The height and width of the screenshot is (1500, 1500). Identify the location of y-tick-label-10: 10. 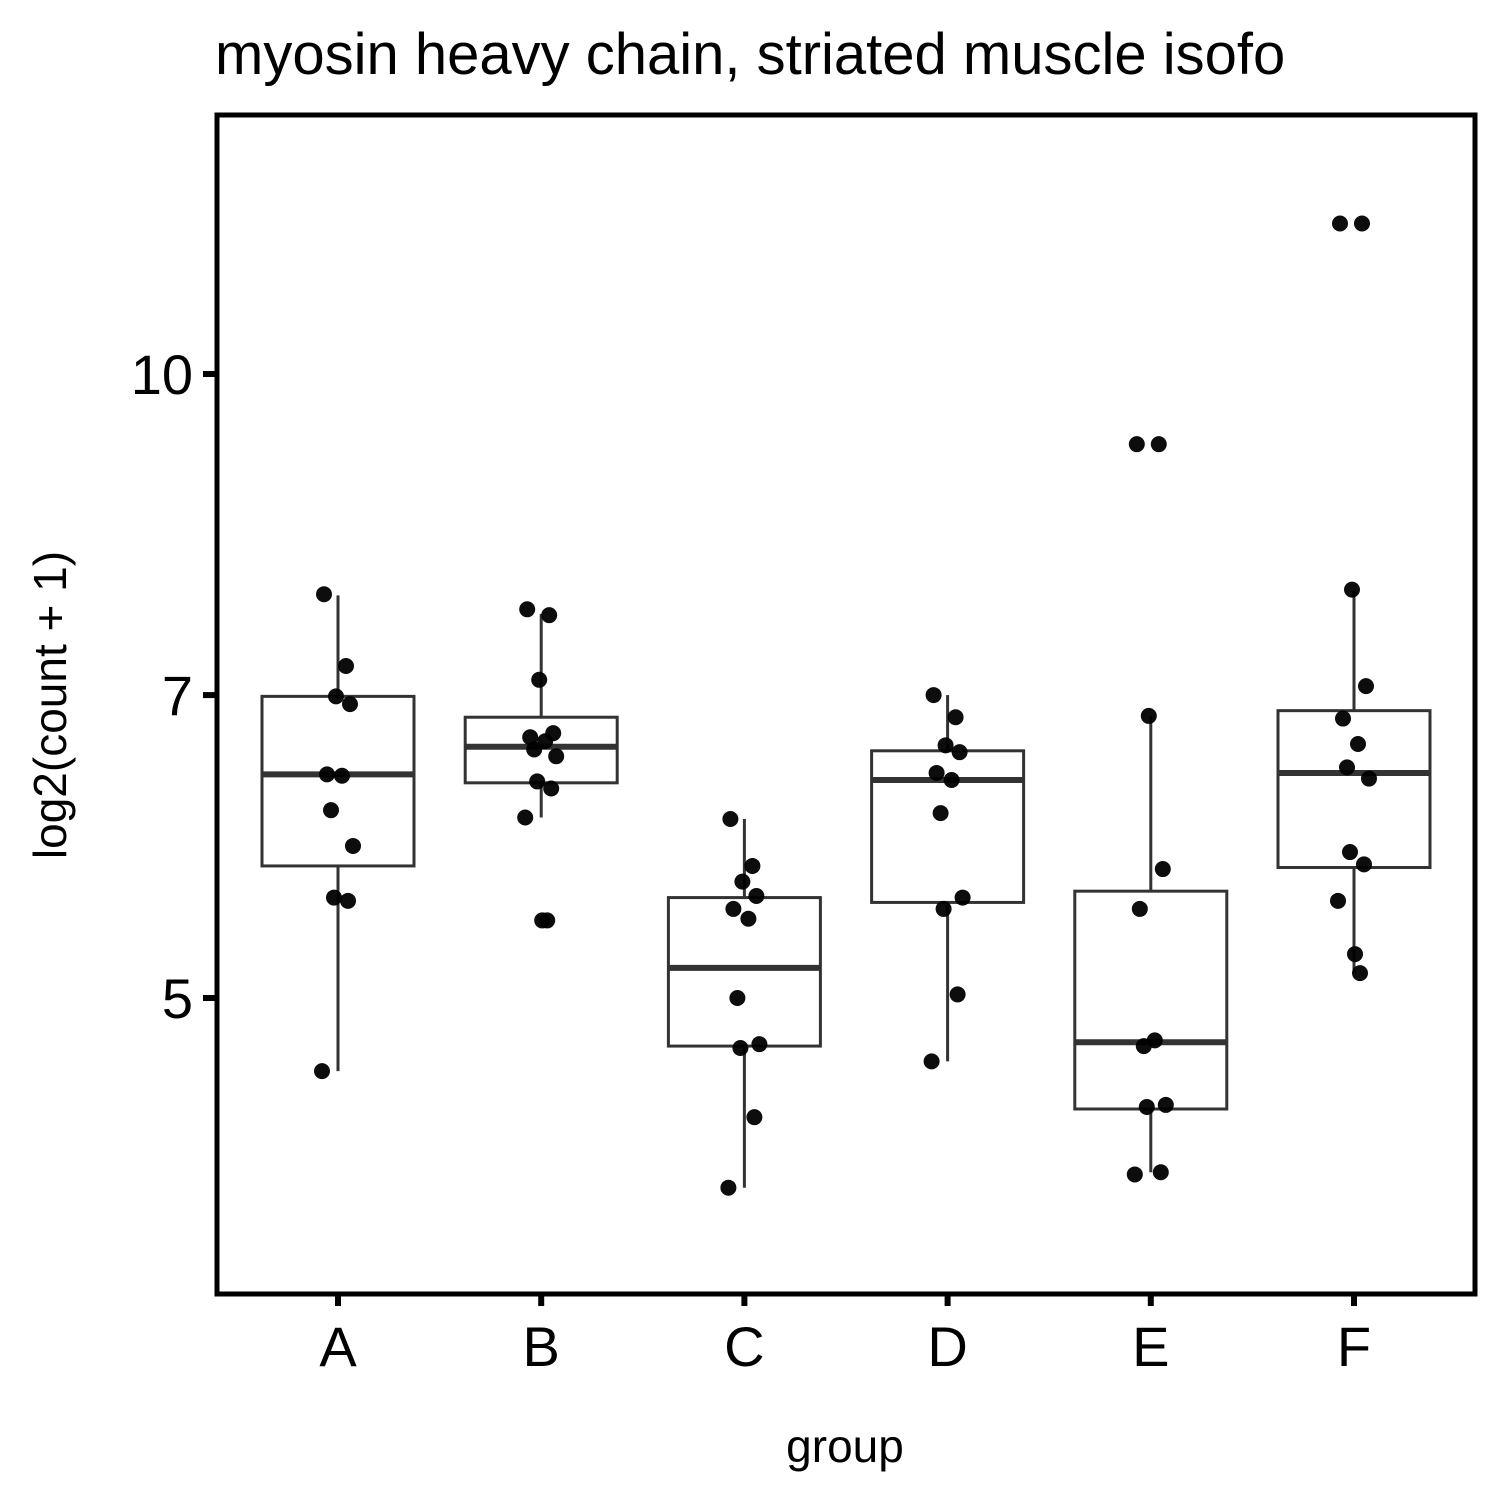
(162, 374).